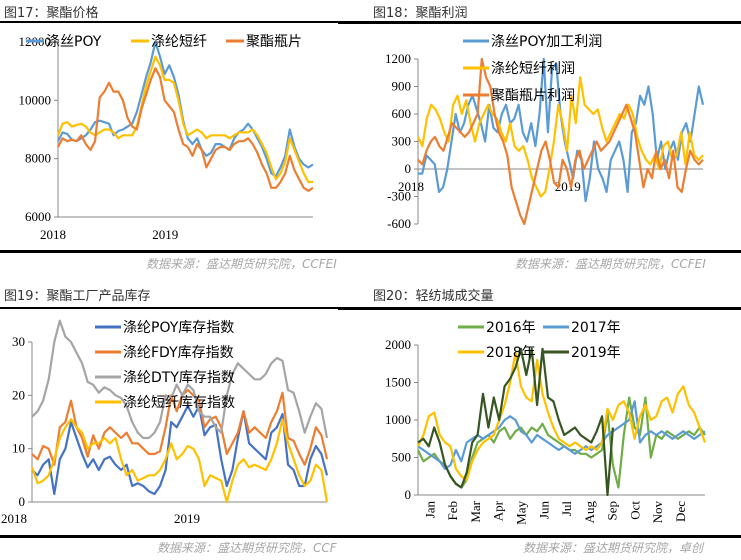 The image size is (741, 560). What do you see at coordinates (398, 382) in the screenshot?
I see `y-tick-label: 1500` at bounding box center [398, 382].